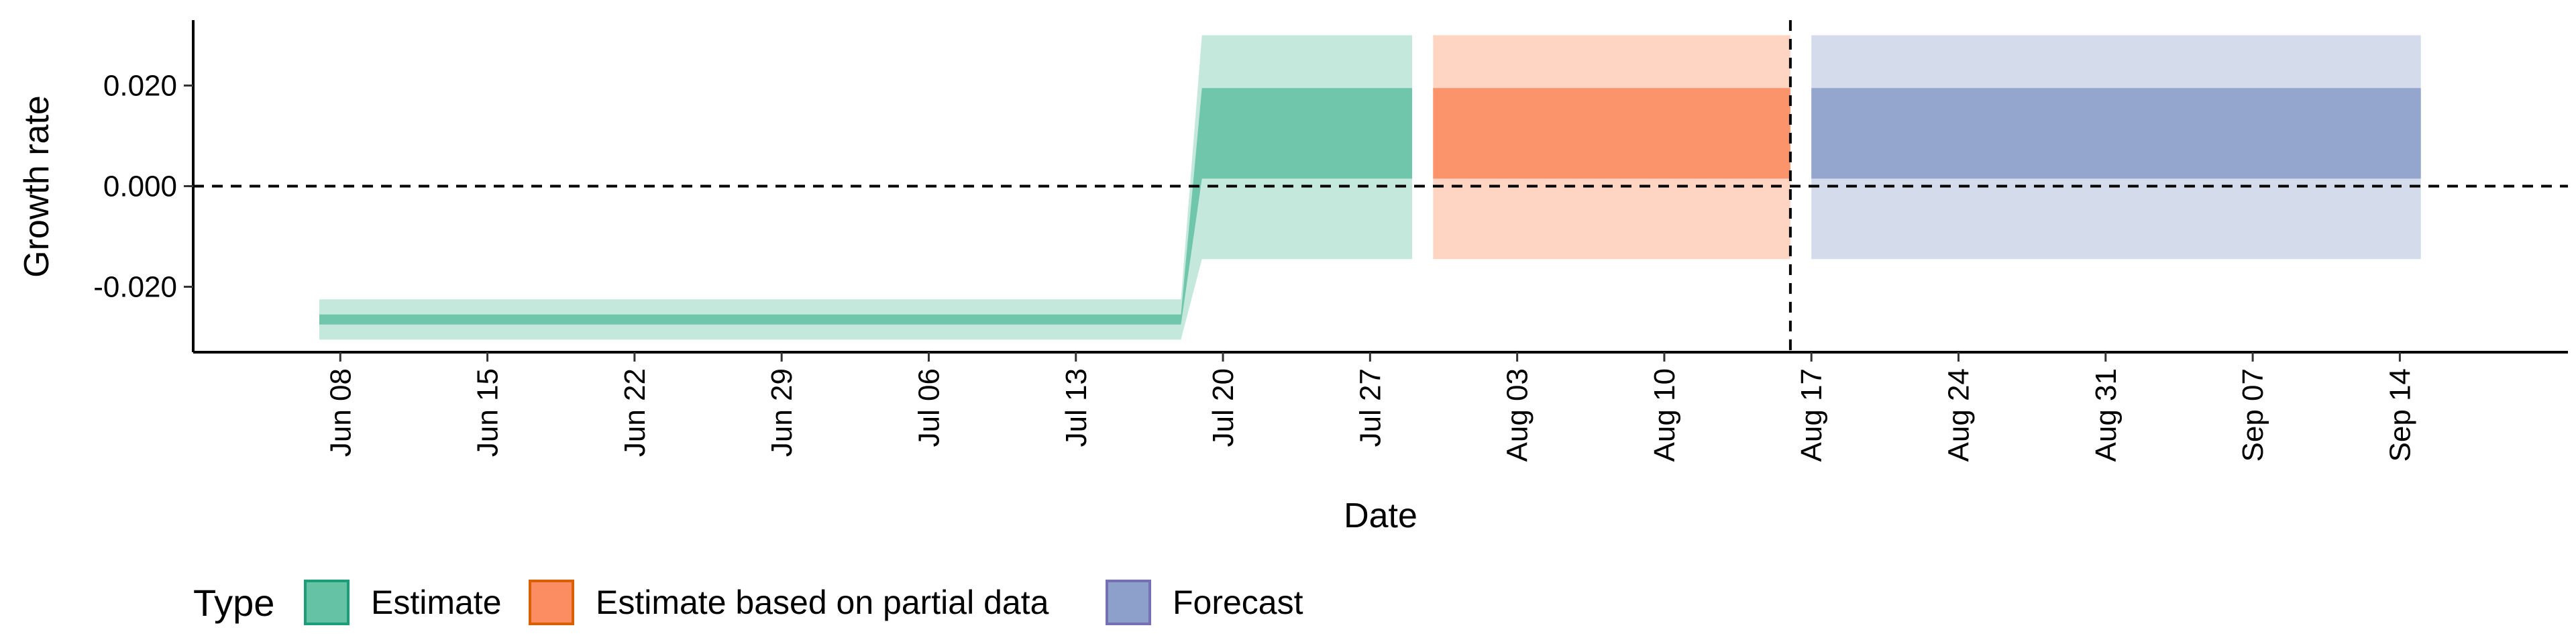 The image size is (2576, 644). Describe the element at coordinates (140, 86) in the screenshot. I see `y-tick-label-2: 0.020` at that location.